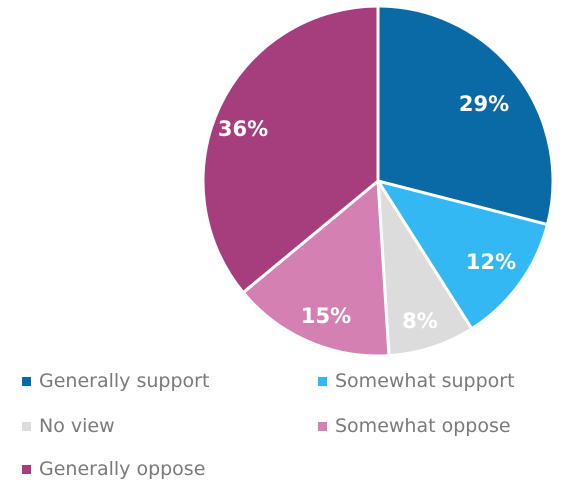 This screenshot has width=570, height=484. I want to click on data-label: 15%, so click(326, 316).